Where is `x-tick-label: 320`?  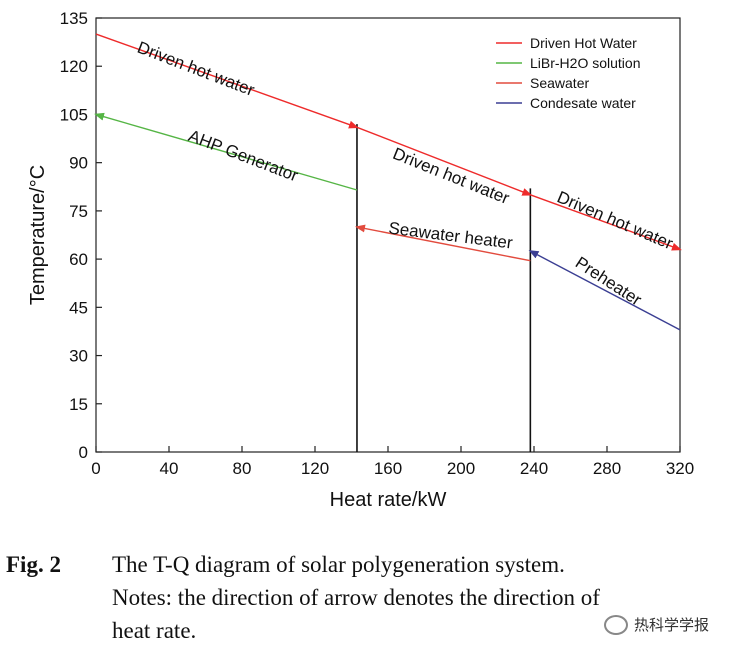 x-tick-label: 320 is located at coordinates (680, 468).